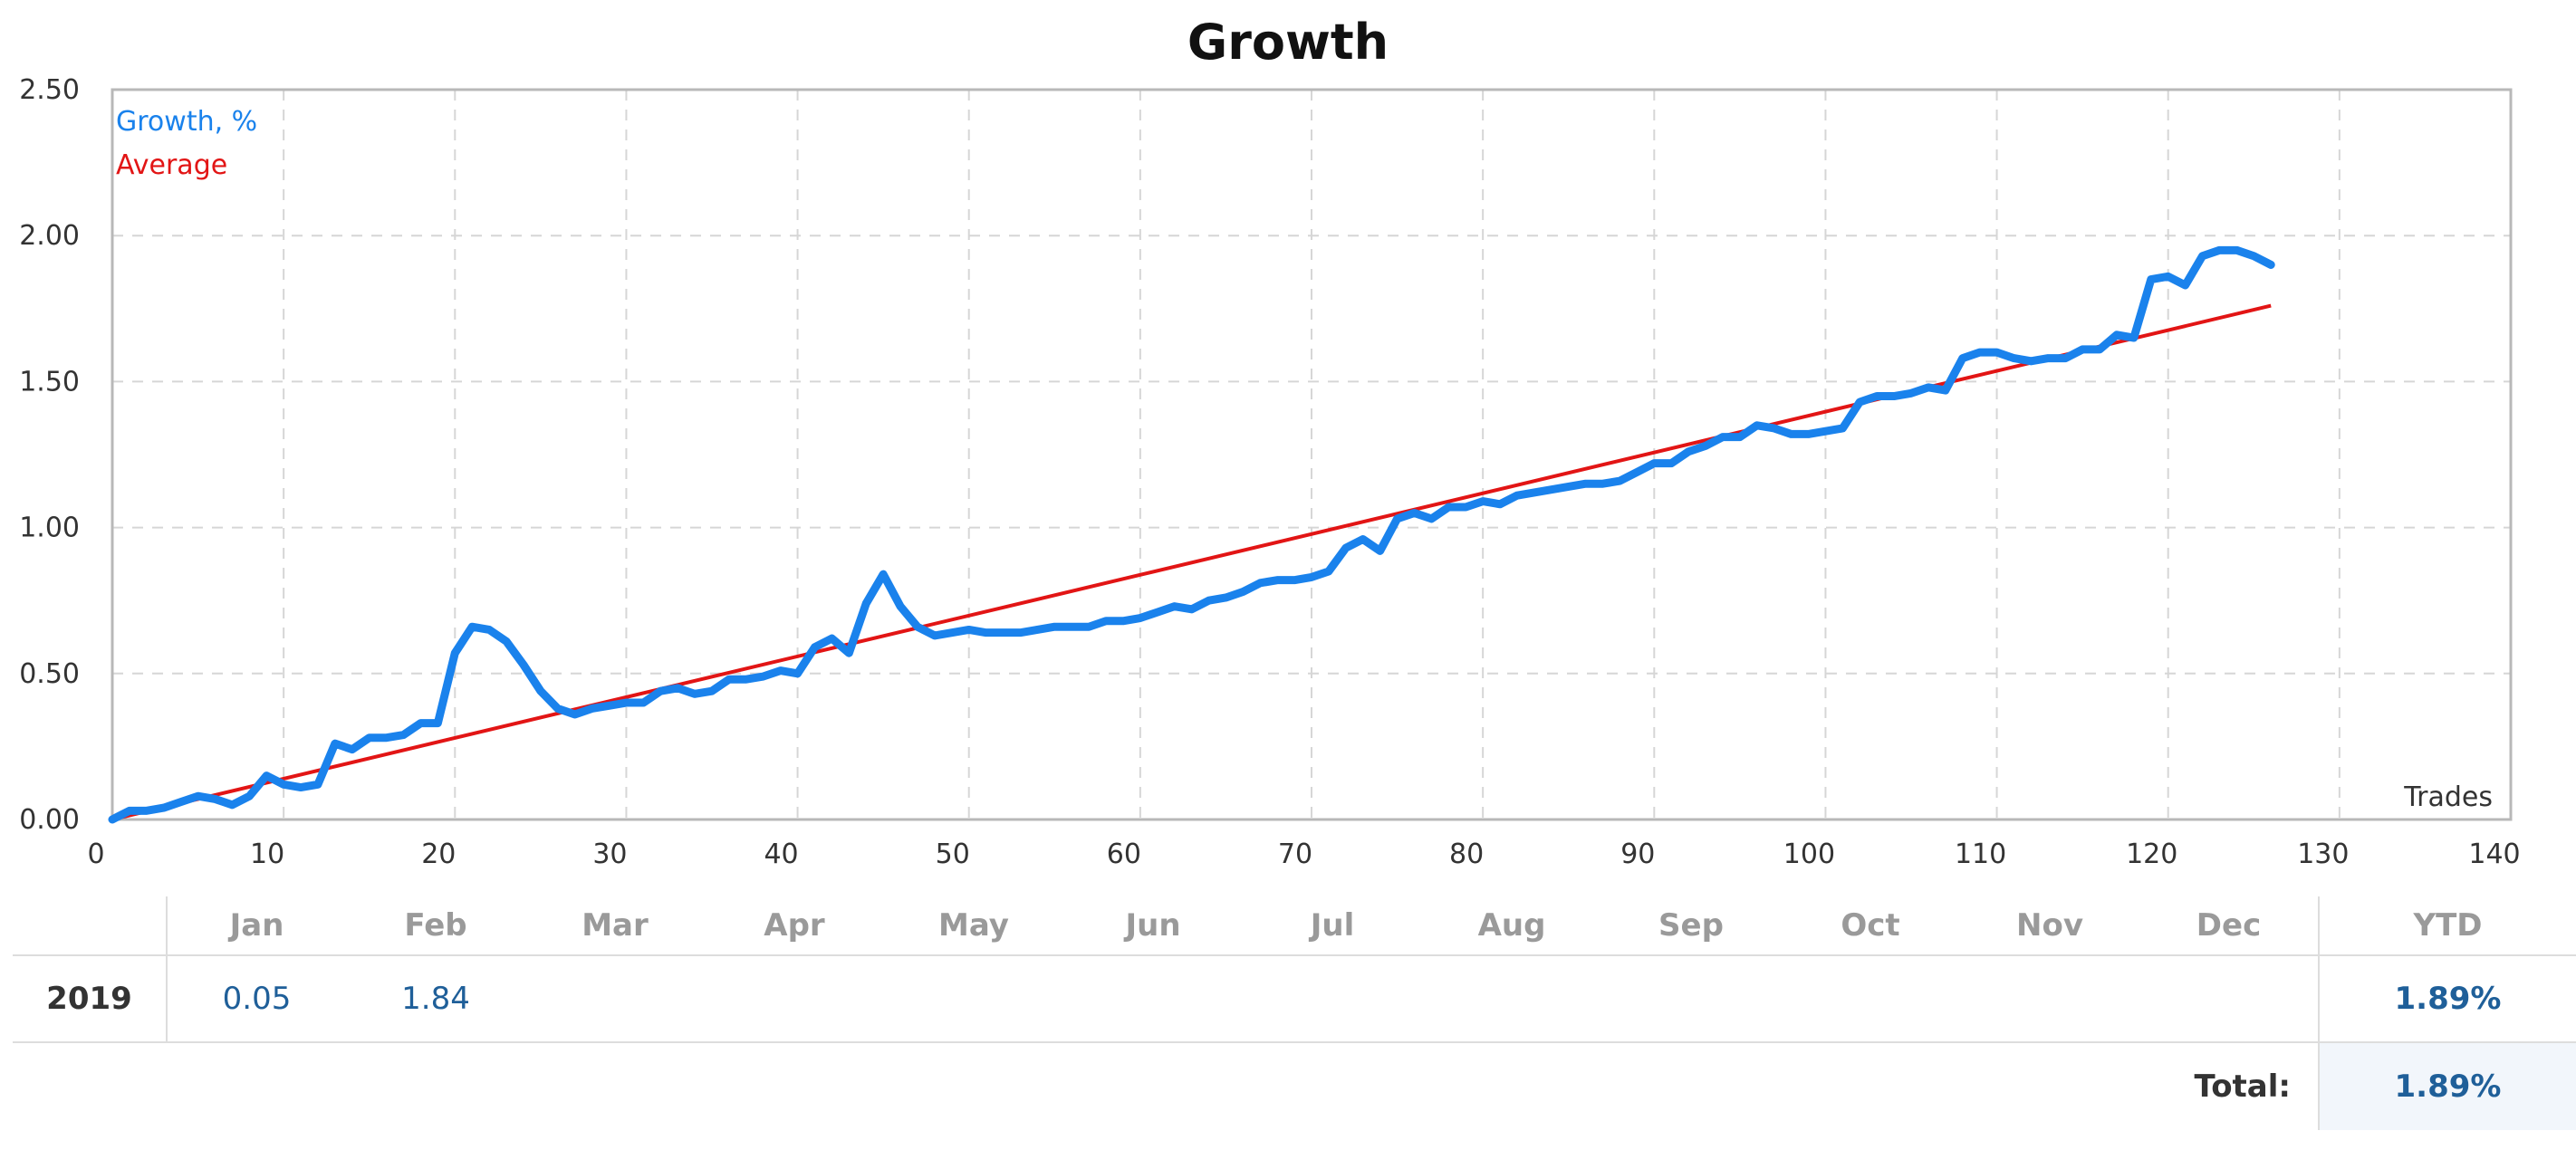 This screenshot has width=2576, height=1150. What do you see at coordinates (2494, 854) in the screenshot?
I see `x-tick-label: 140` at bounding box center [2494, 854].